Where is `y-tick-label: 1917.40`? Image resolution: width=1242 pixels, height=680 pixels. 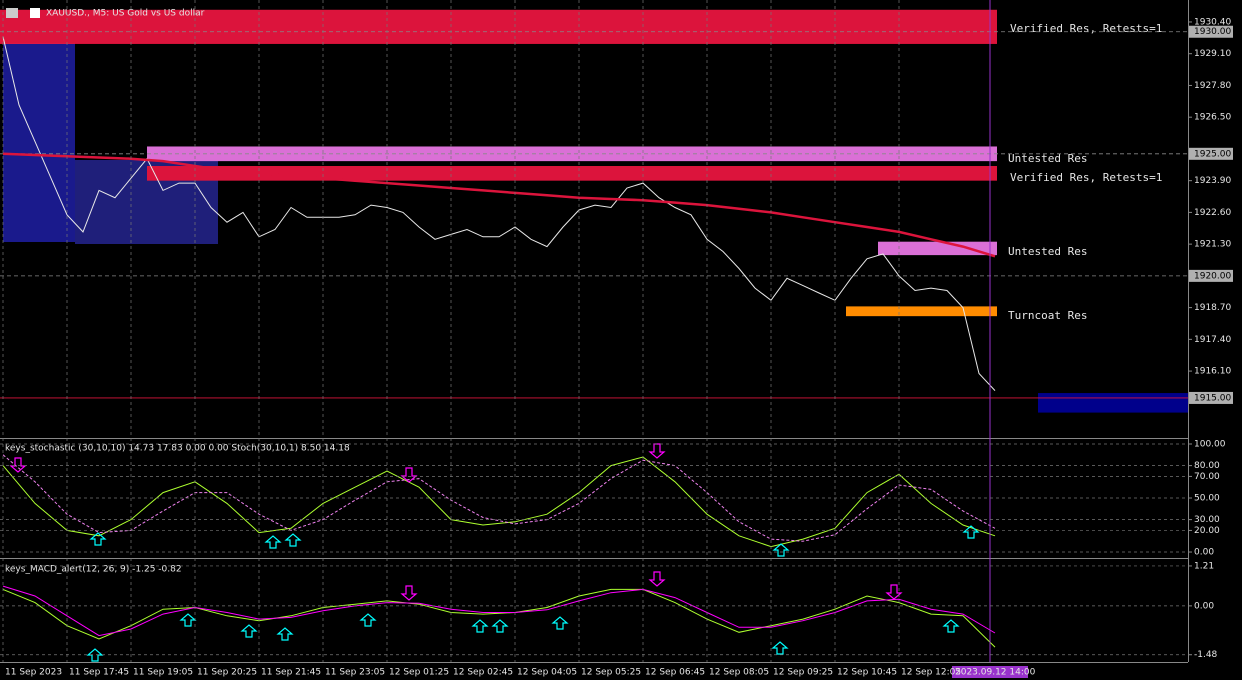 y-tick-label: 1917.40 is located at coordinates (1212, 340).